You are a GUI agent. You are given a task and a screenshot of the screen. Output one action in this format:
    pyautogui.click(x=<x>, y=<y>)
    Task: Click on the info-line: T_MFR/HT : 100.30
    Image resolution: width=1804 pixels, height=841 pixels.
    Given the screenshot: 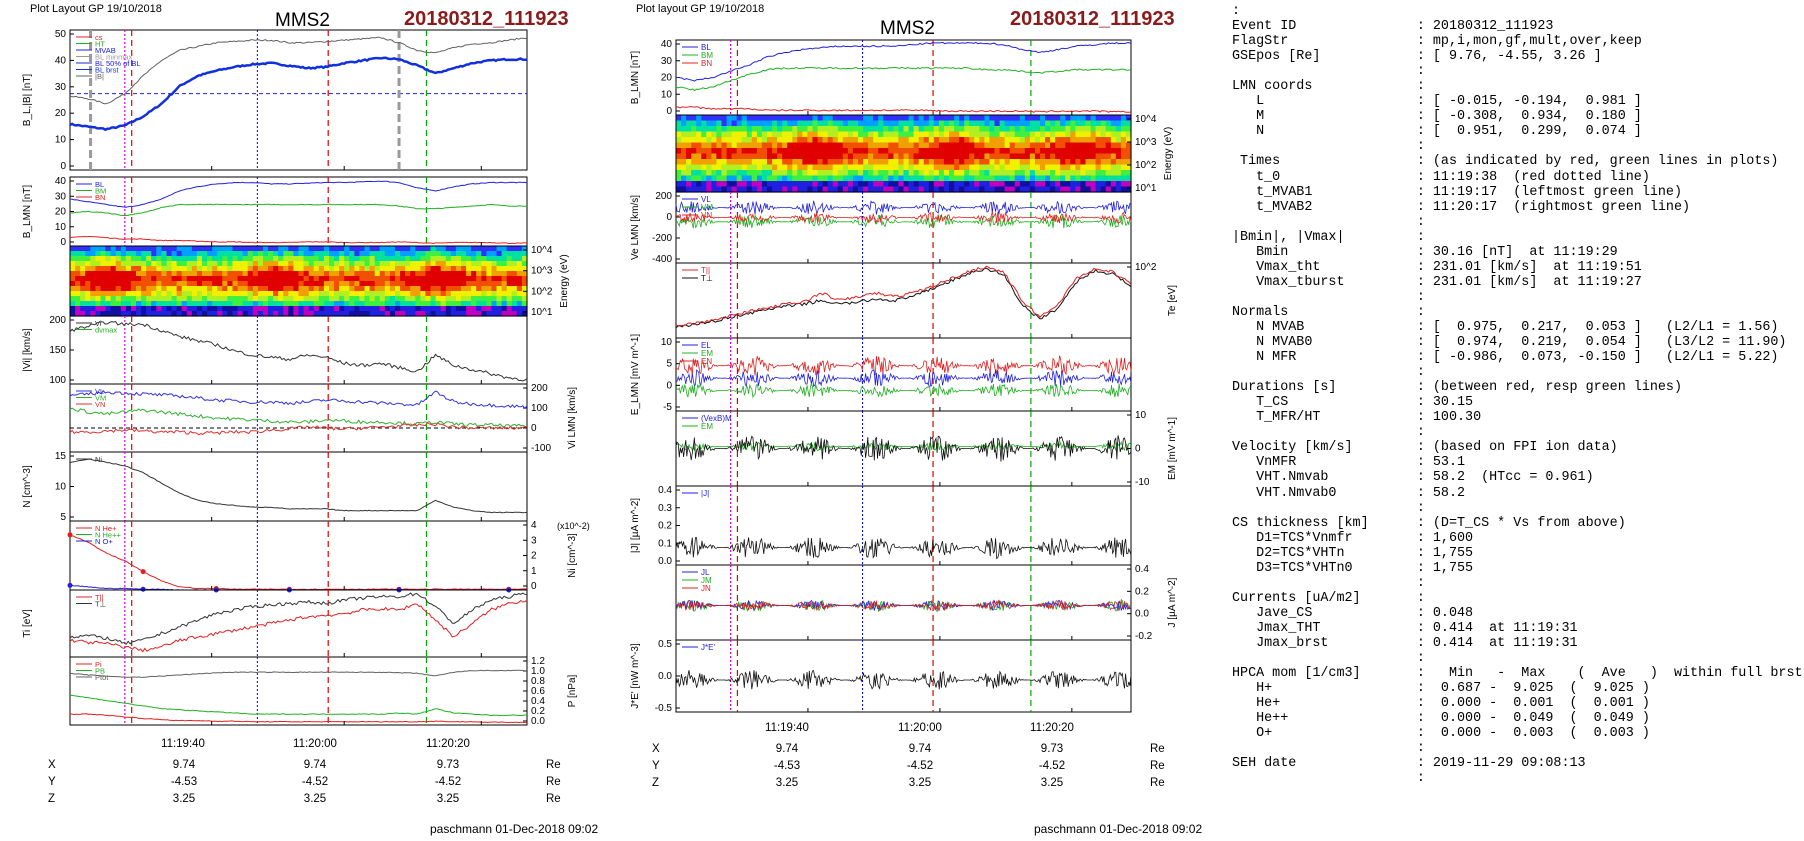 What is the action you would take?
    pyautogui.click(x=1357, y=418)
    